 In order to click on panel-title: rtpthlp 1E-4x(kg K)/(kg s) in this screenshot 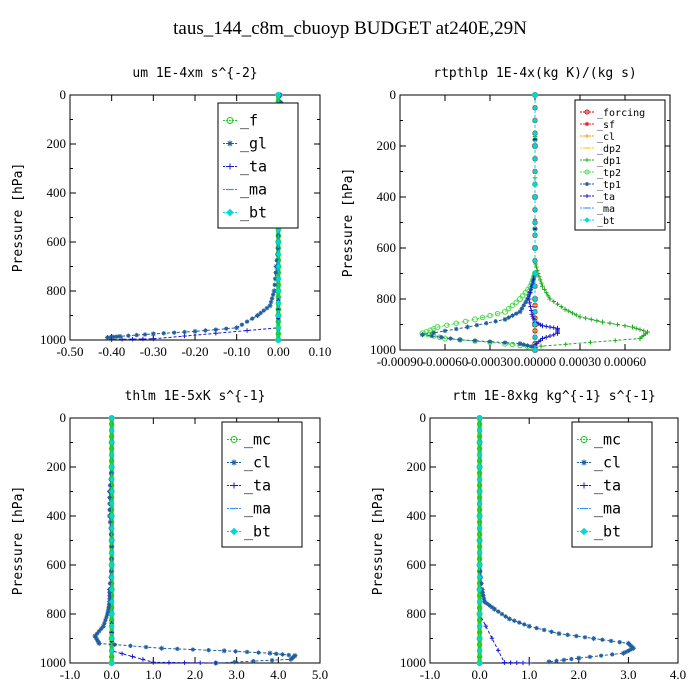, I will do `click(535, 73)`.